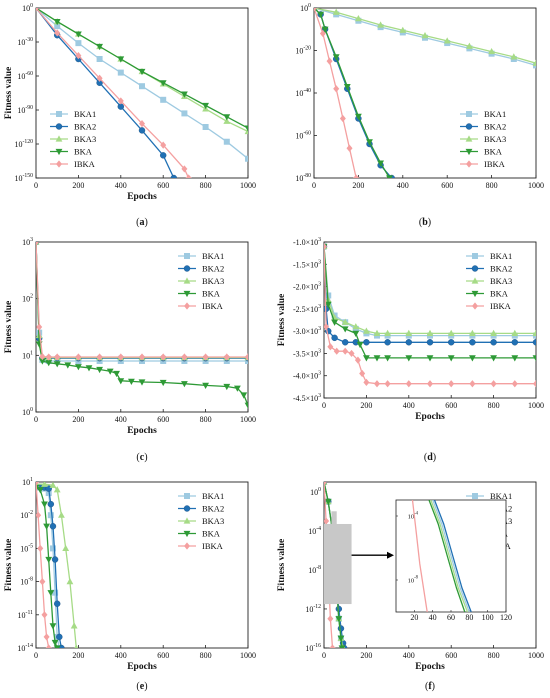 The height and width of the screenshot is (698, 550). What do you see at coordinates (307, 331) in the screenshot?
I see `y-tick-label: -3.0×10³` at bounding box center [307, 331].